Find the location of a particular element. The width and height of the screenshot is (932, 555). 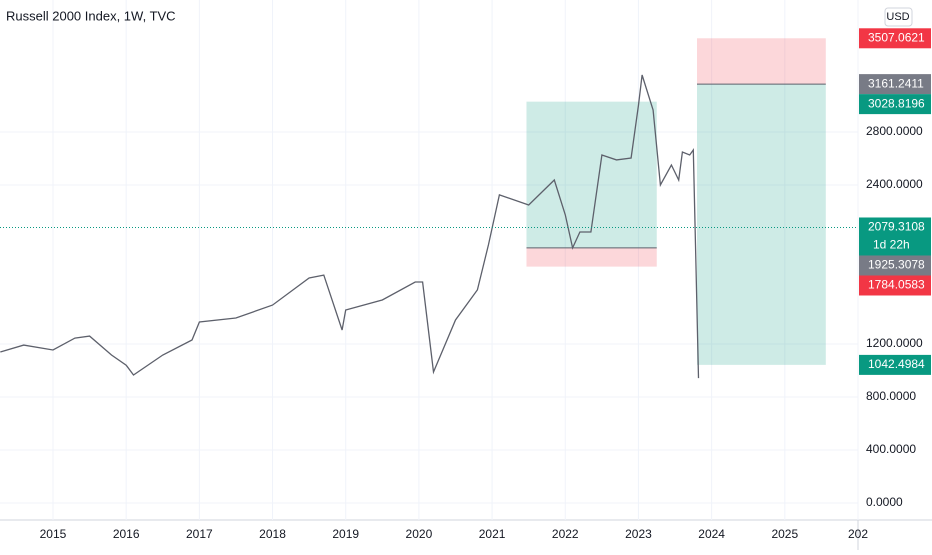

x-tick-label: 2024 is located at coordinates (711, 534).